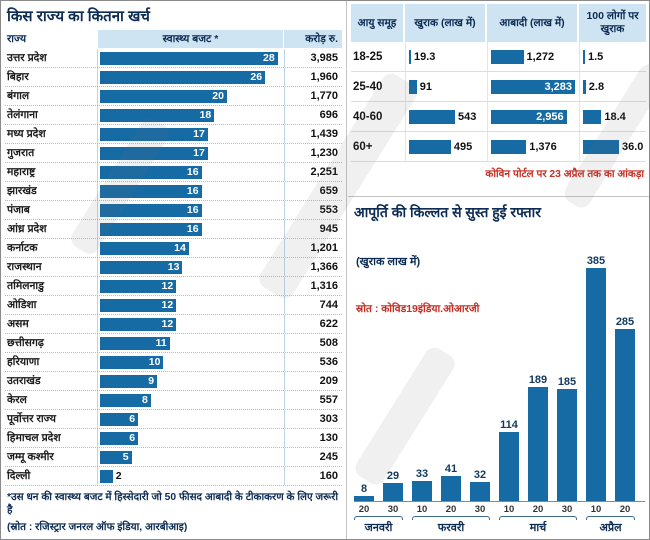 The width and height of the screenshot is (650, 540). What do you see at coordinates (21, 172) in the screenshot?
I see `state-name: महाराष्ट्र` at bounding box center [21, 172].